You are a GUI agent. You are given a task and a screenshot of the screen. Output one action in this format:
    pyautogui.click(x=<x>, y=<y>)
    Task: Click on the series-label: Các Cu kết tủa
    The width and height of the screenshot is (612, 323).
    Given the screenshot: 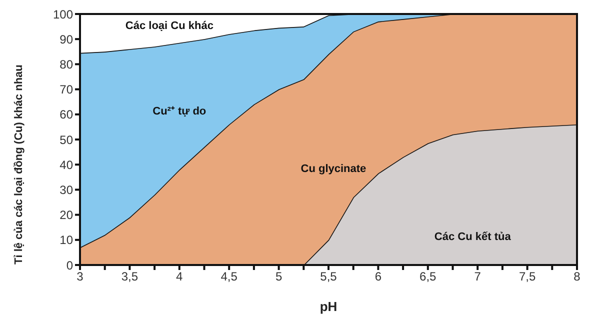 What is the action you would take?
    pyautogui.click(x=473, y=236)
    